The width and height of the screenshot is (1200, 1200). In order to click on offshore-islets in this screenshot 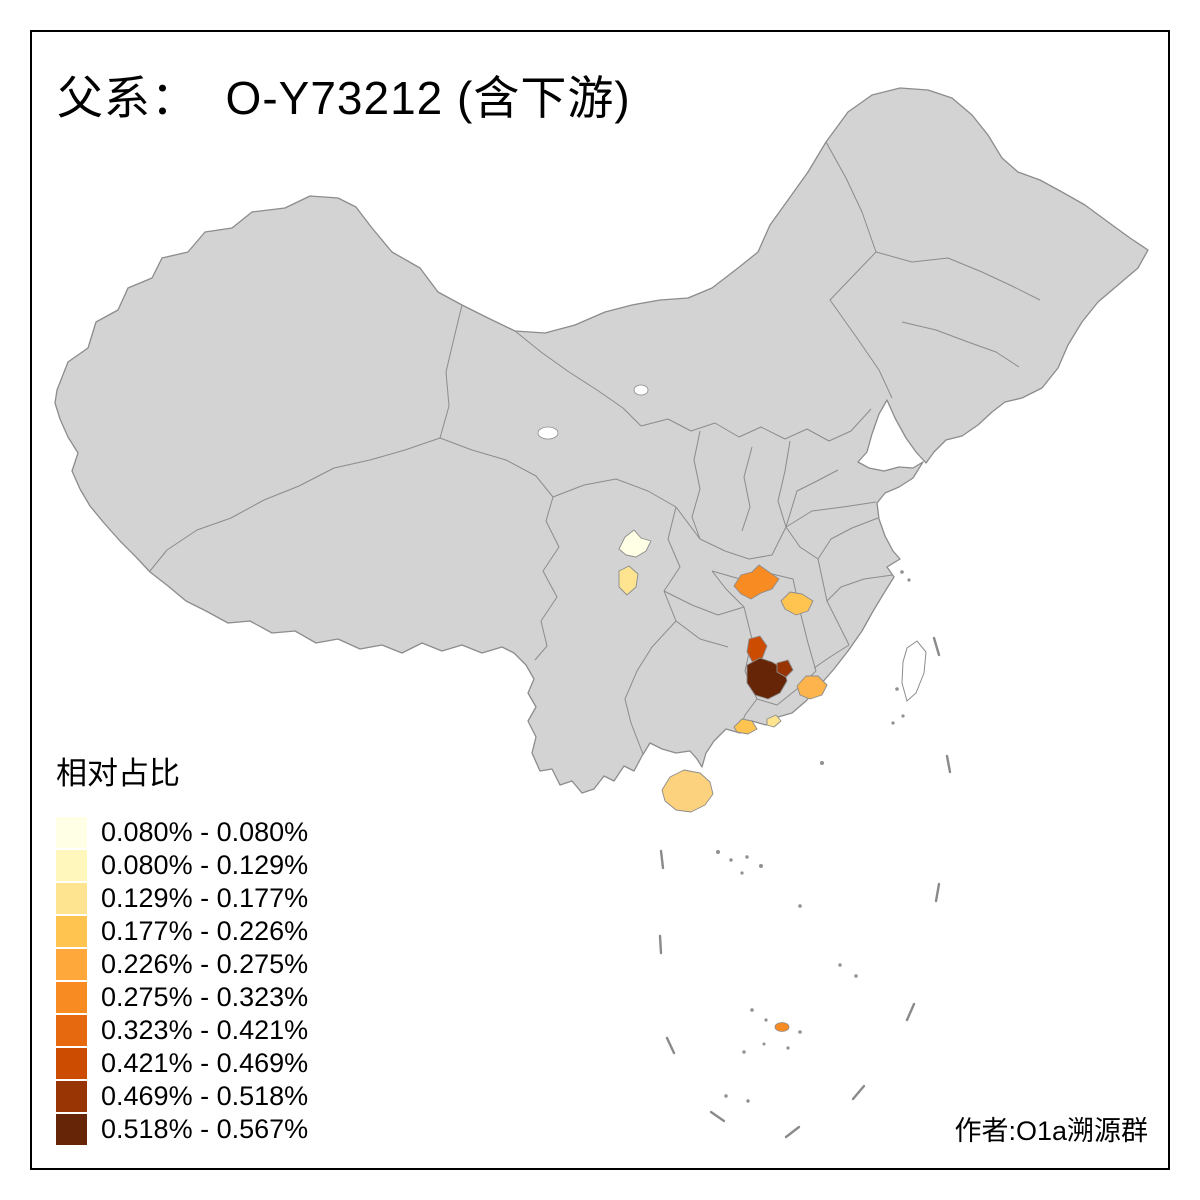, I will do `click(813, 836)`.